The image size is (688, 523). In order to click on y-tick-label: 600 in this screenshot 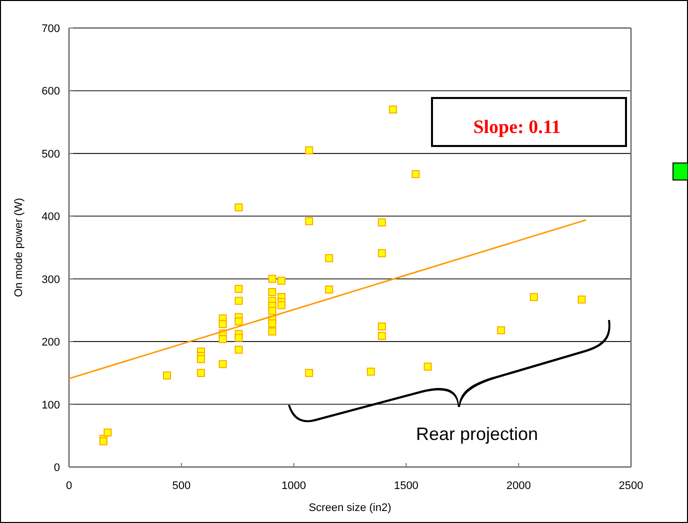, I will do `click(51, 92)`.